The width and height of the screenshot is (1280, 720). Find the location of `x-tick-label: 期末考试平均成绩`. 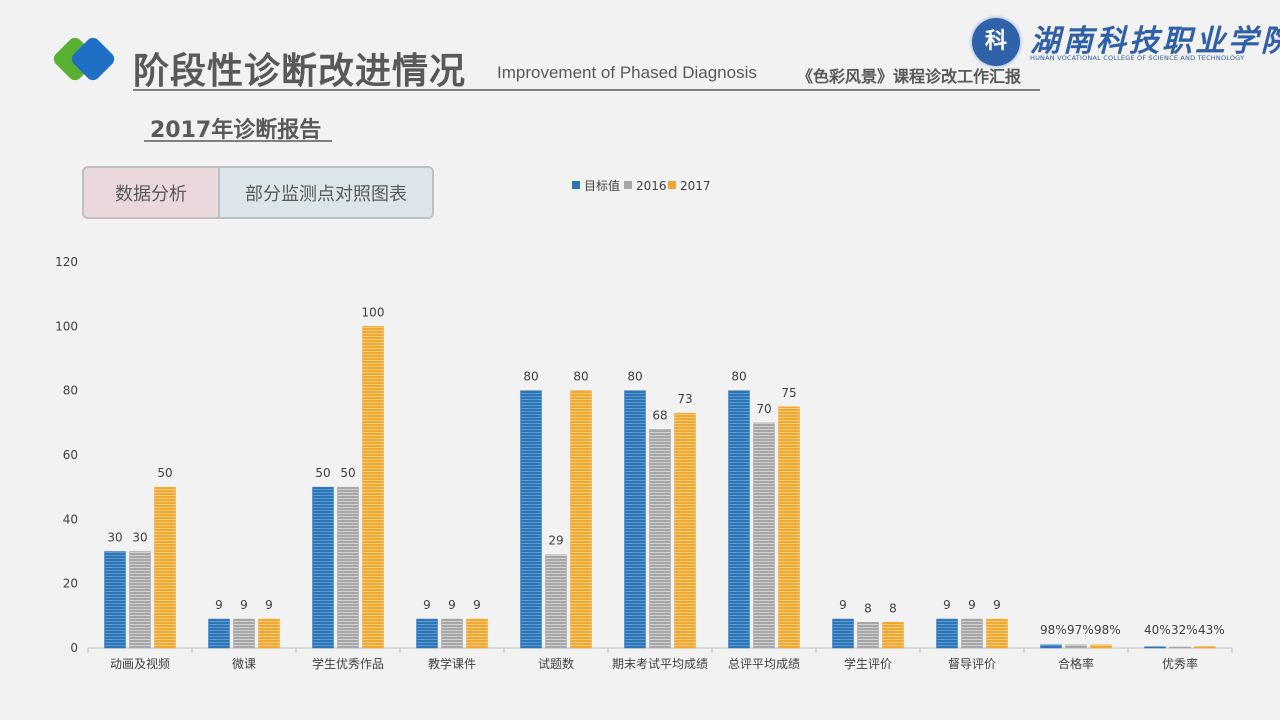

x-tick-label: 期末考试平均成绩 is located at coordinates (660, 663).